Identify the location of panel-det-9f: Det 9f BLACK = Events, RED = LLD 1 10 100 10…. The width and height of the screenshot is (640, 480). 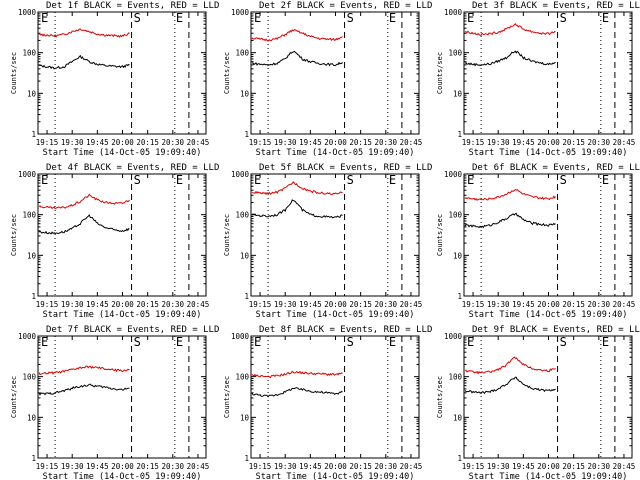
(538, 402).